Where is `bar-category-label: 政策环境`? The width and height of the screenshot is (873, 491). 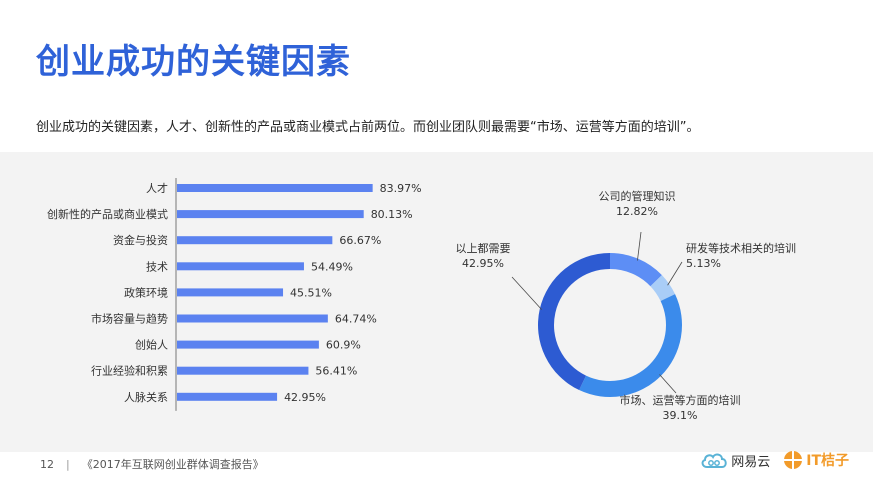
bar-category-label: 政策环境 is located at coordinates (146, 292).